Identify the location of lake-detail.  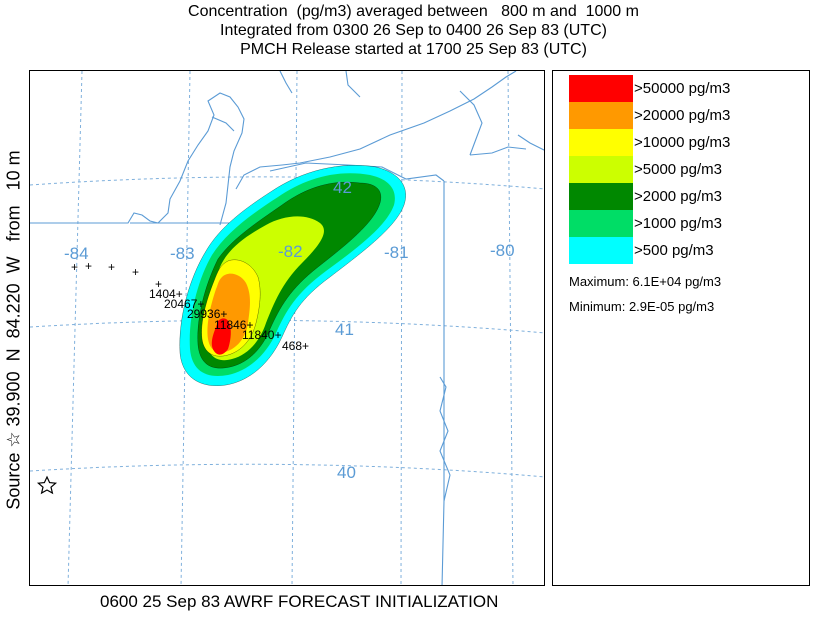
(286, 82).